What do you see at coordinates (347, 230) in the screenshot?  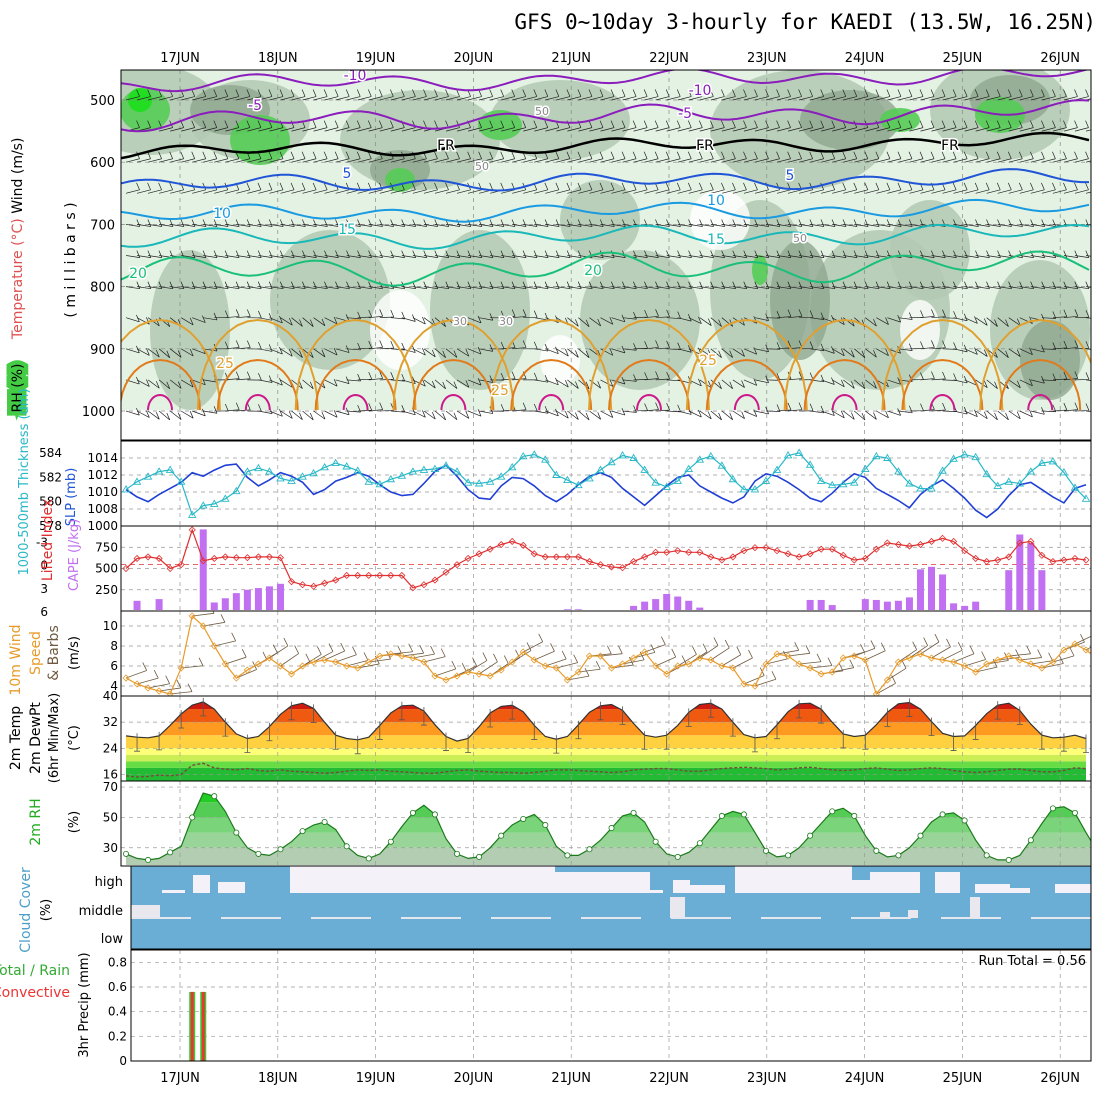 I see `contour-label: 15` at bounding box center [347, 230].